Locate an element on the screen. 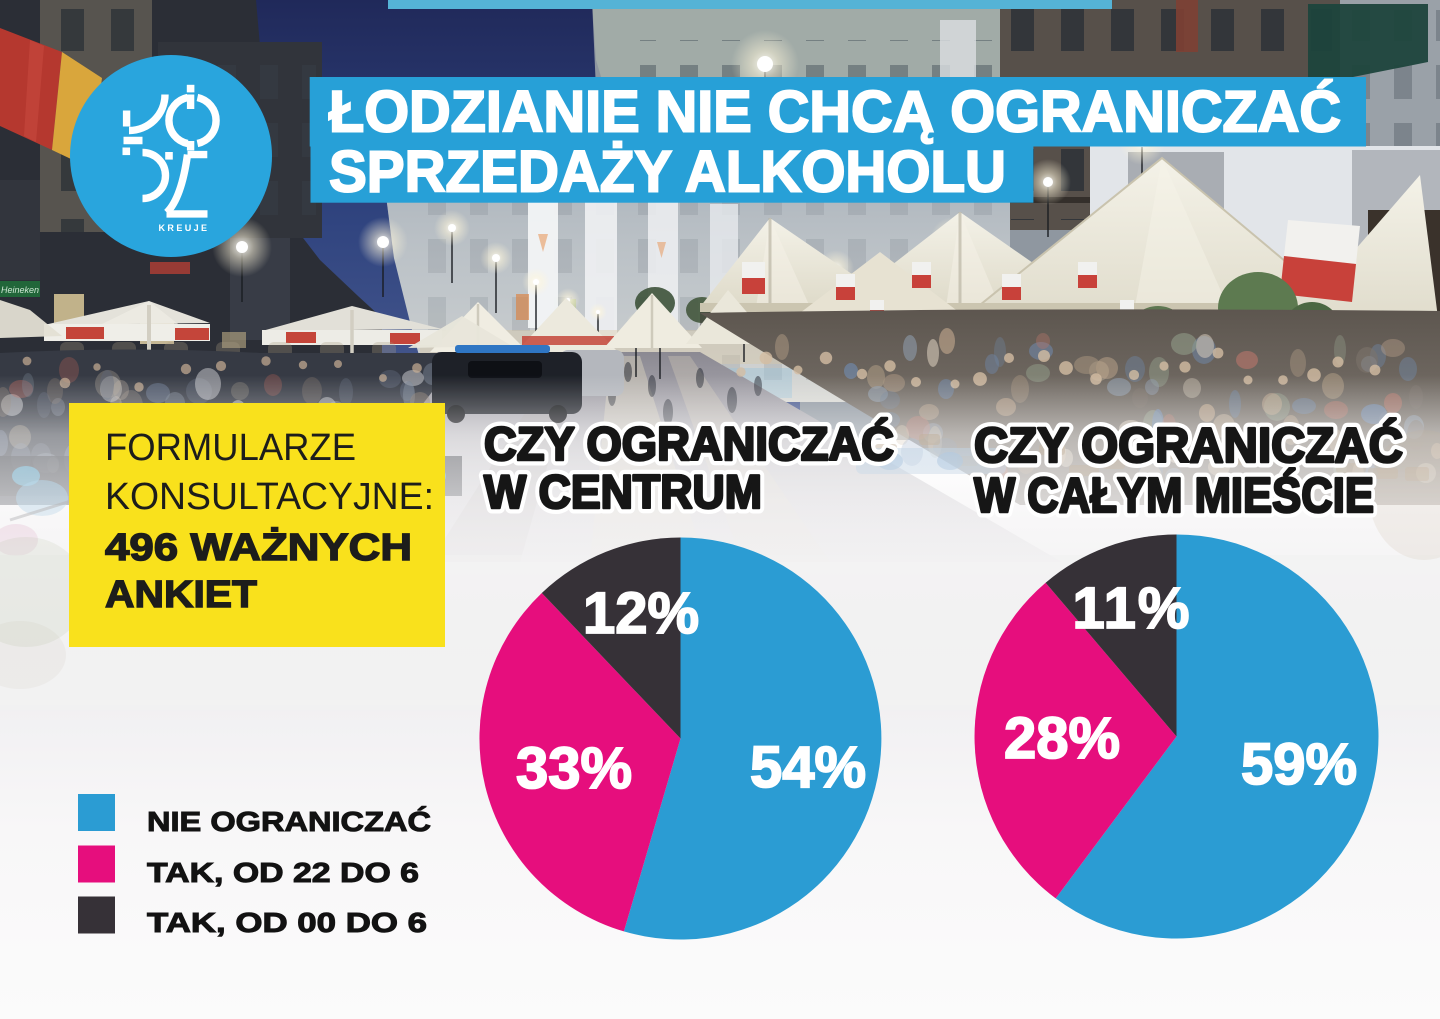 The image size is (1440, 1019). svg-text: TAK, OD 00 DO 6 is located at coordinates (287, 922).